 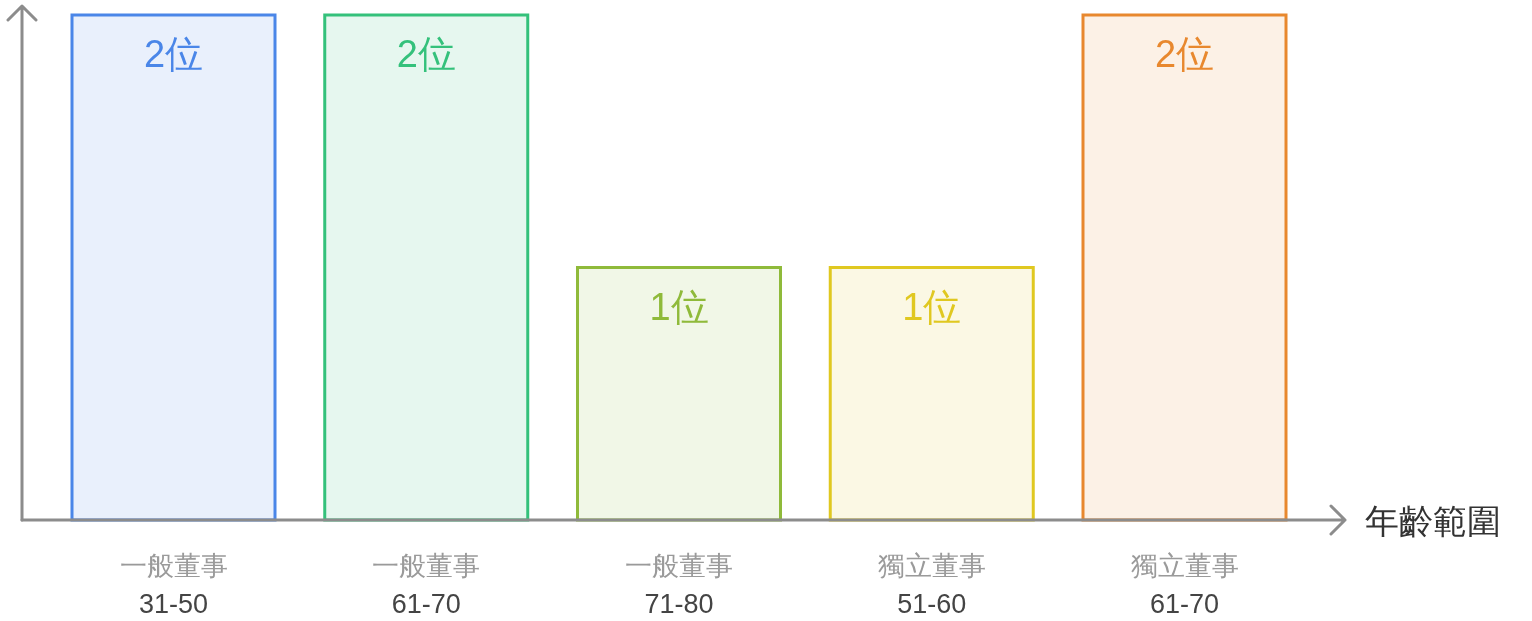 I want to click on x-tick-label: 一般董事 71-80, so click(x=679, y=585).